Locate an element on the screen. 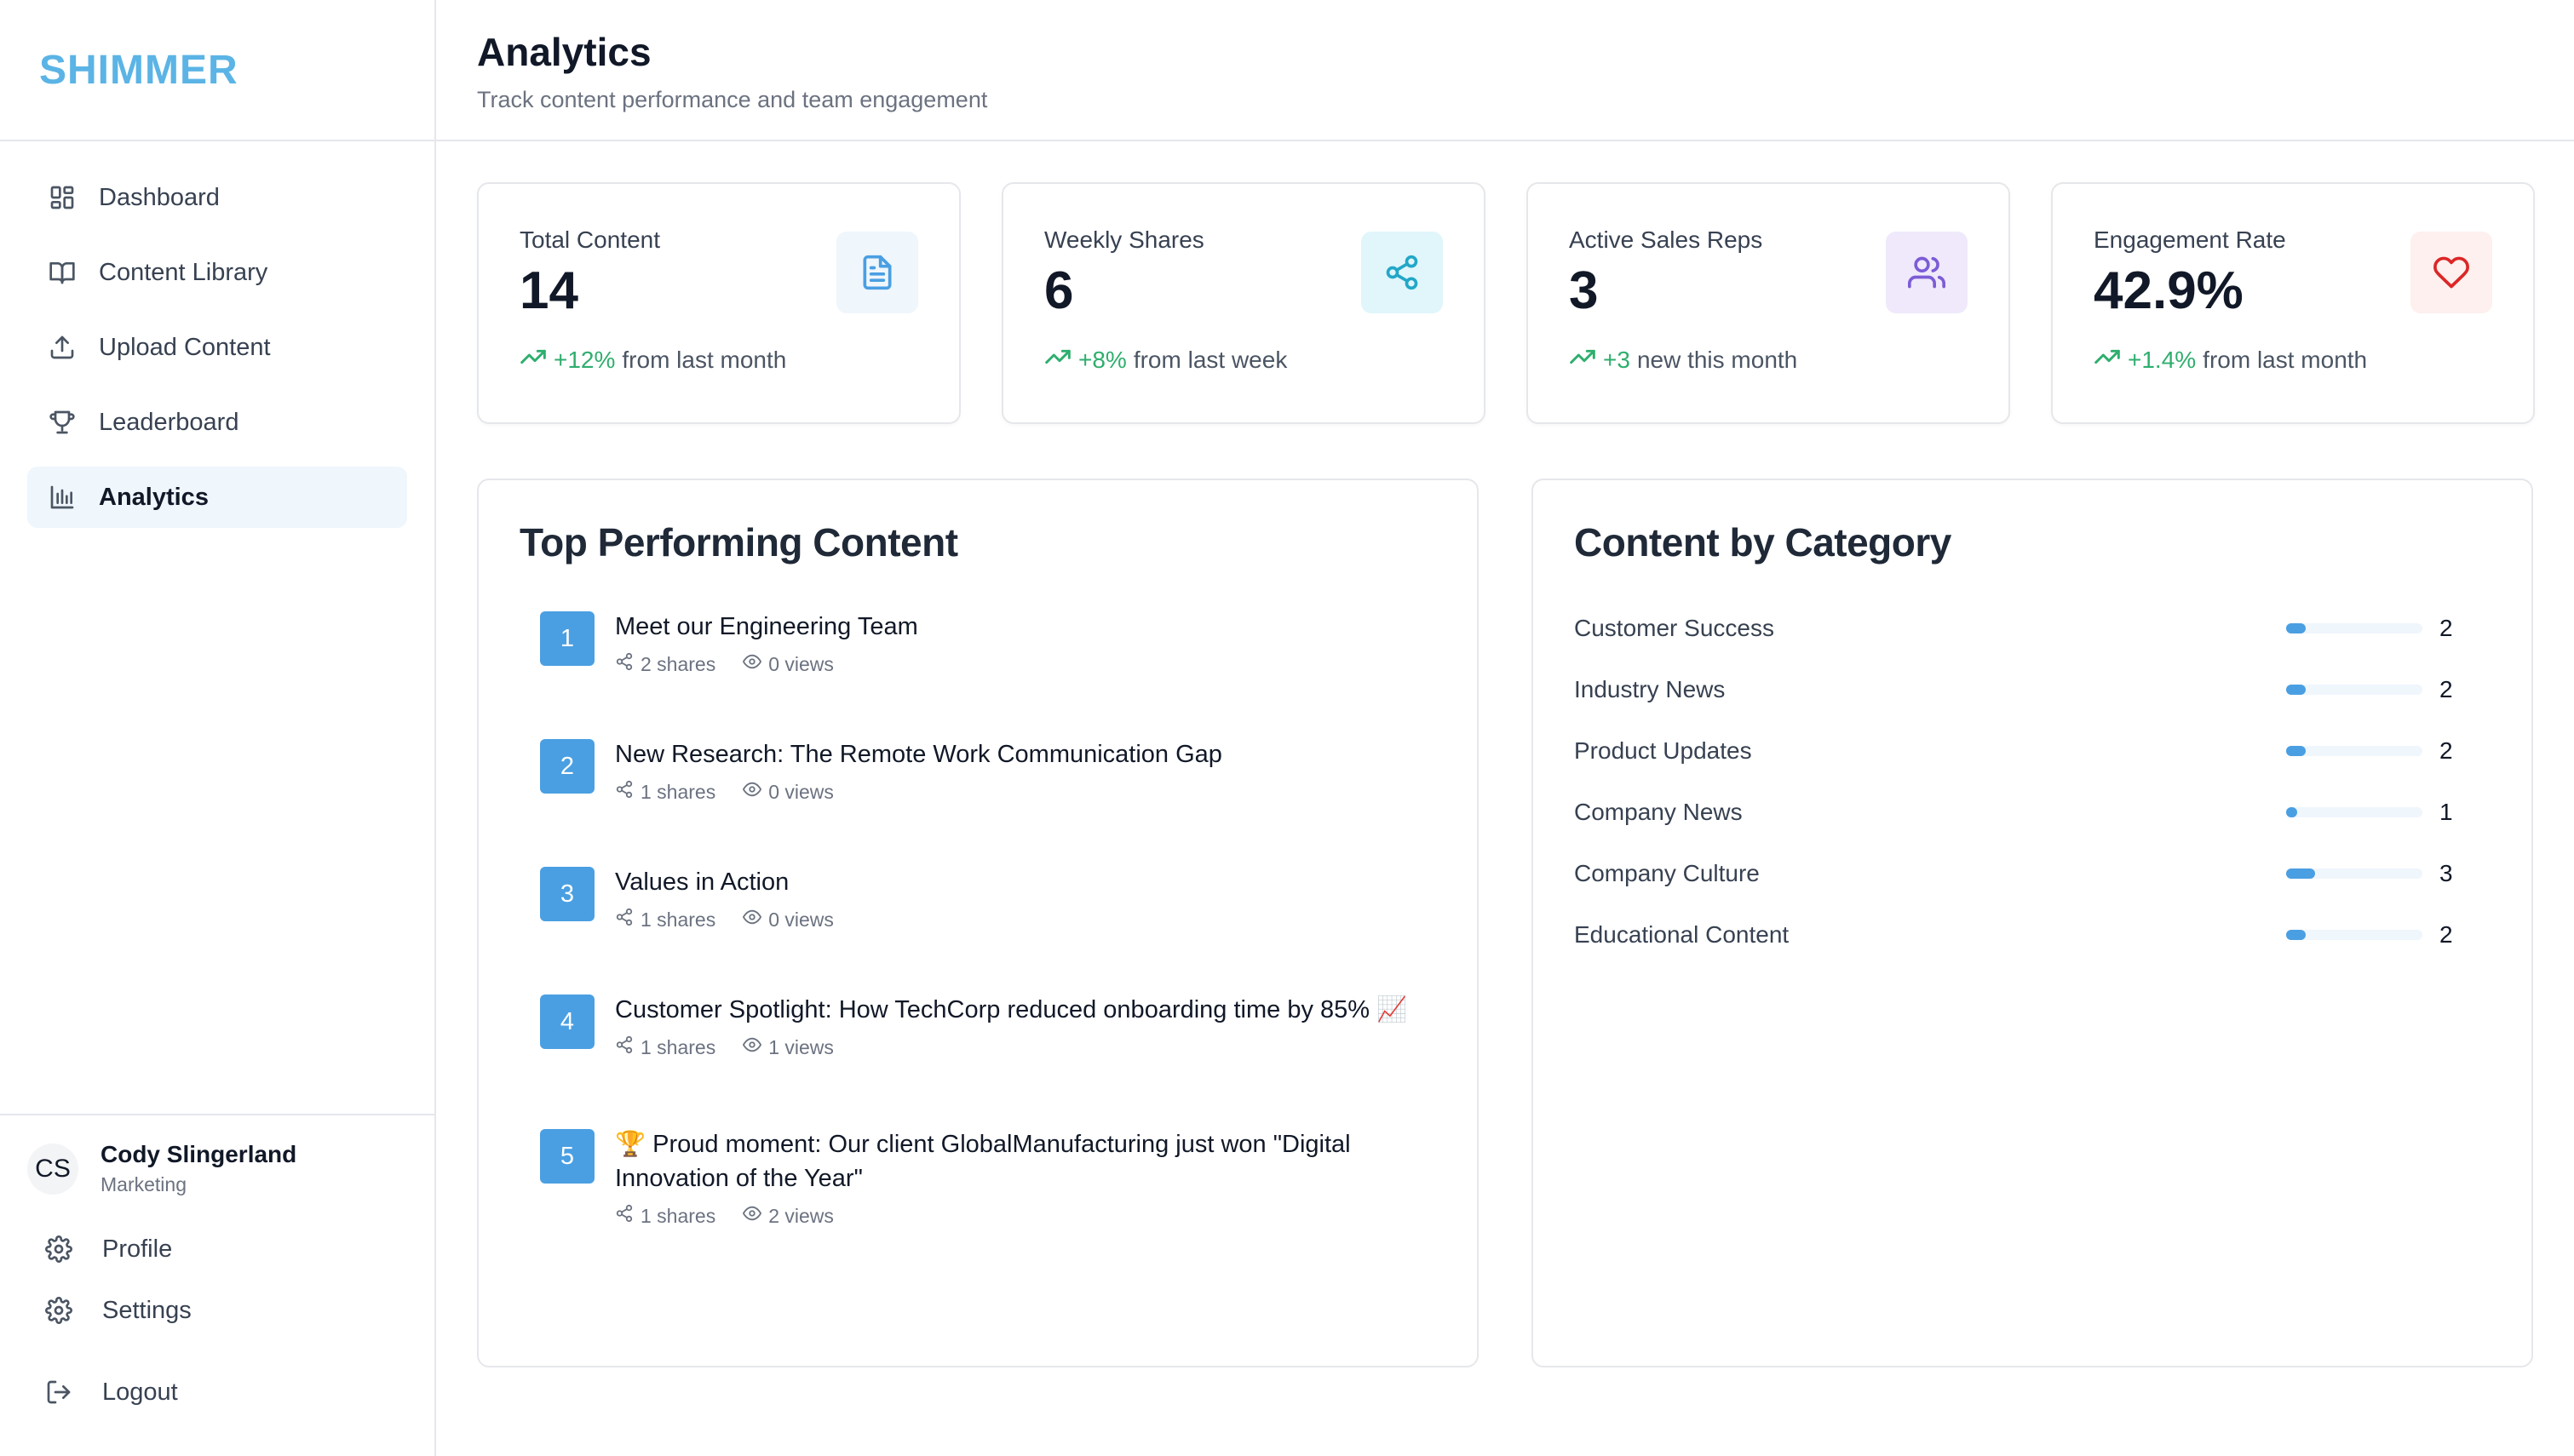 This screenshot has height=1456, width=2574. panel-title: Top Performing Content is located at coordinates (739, 542).